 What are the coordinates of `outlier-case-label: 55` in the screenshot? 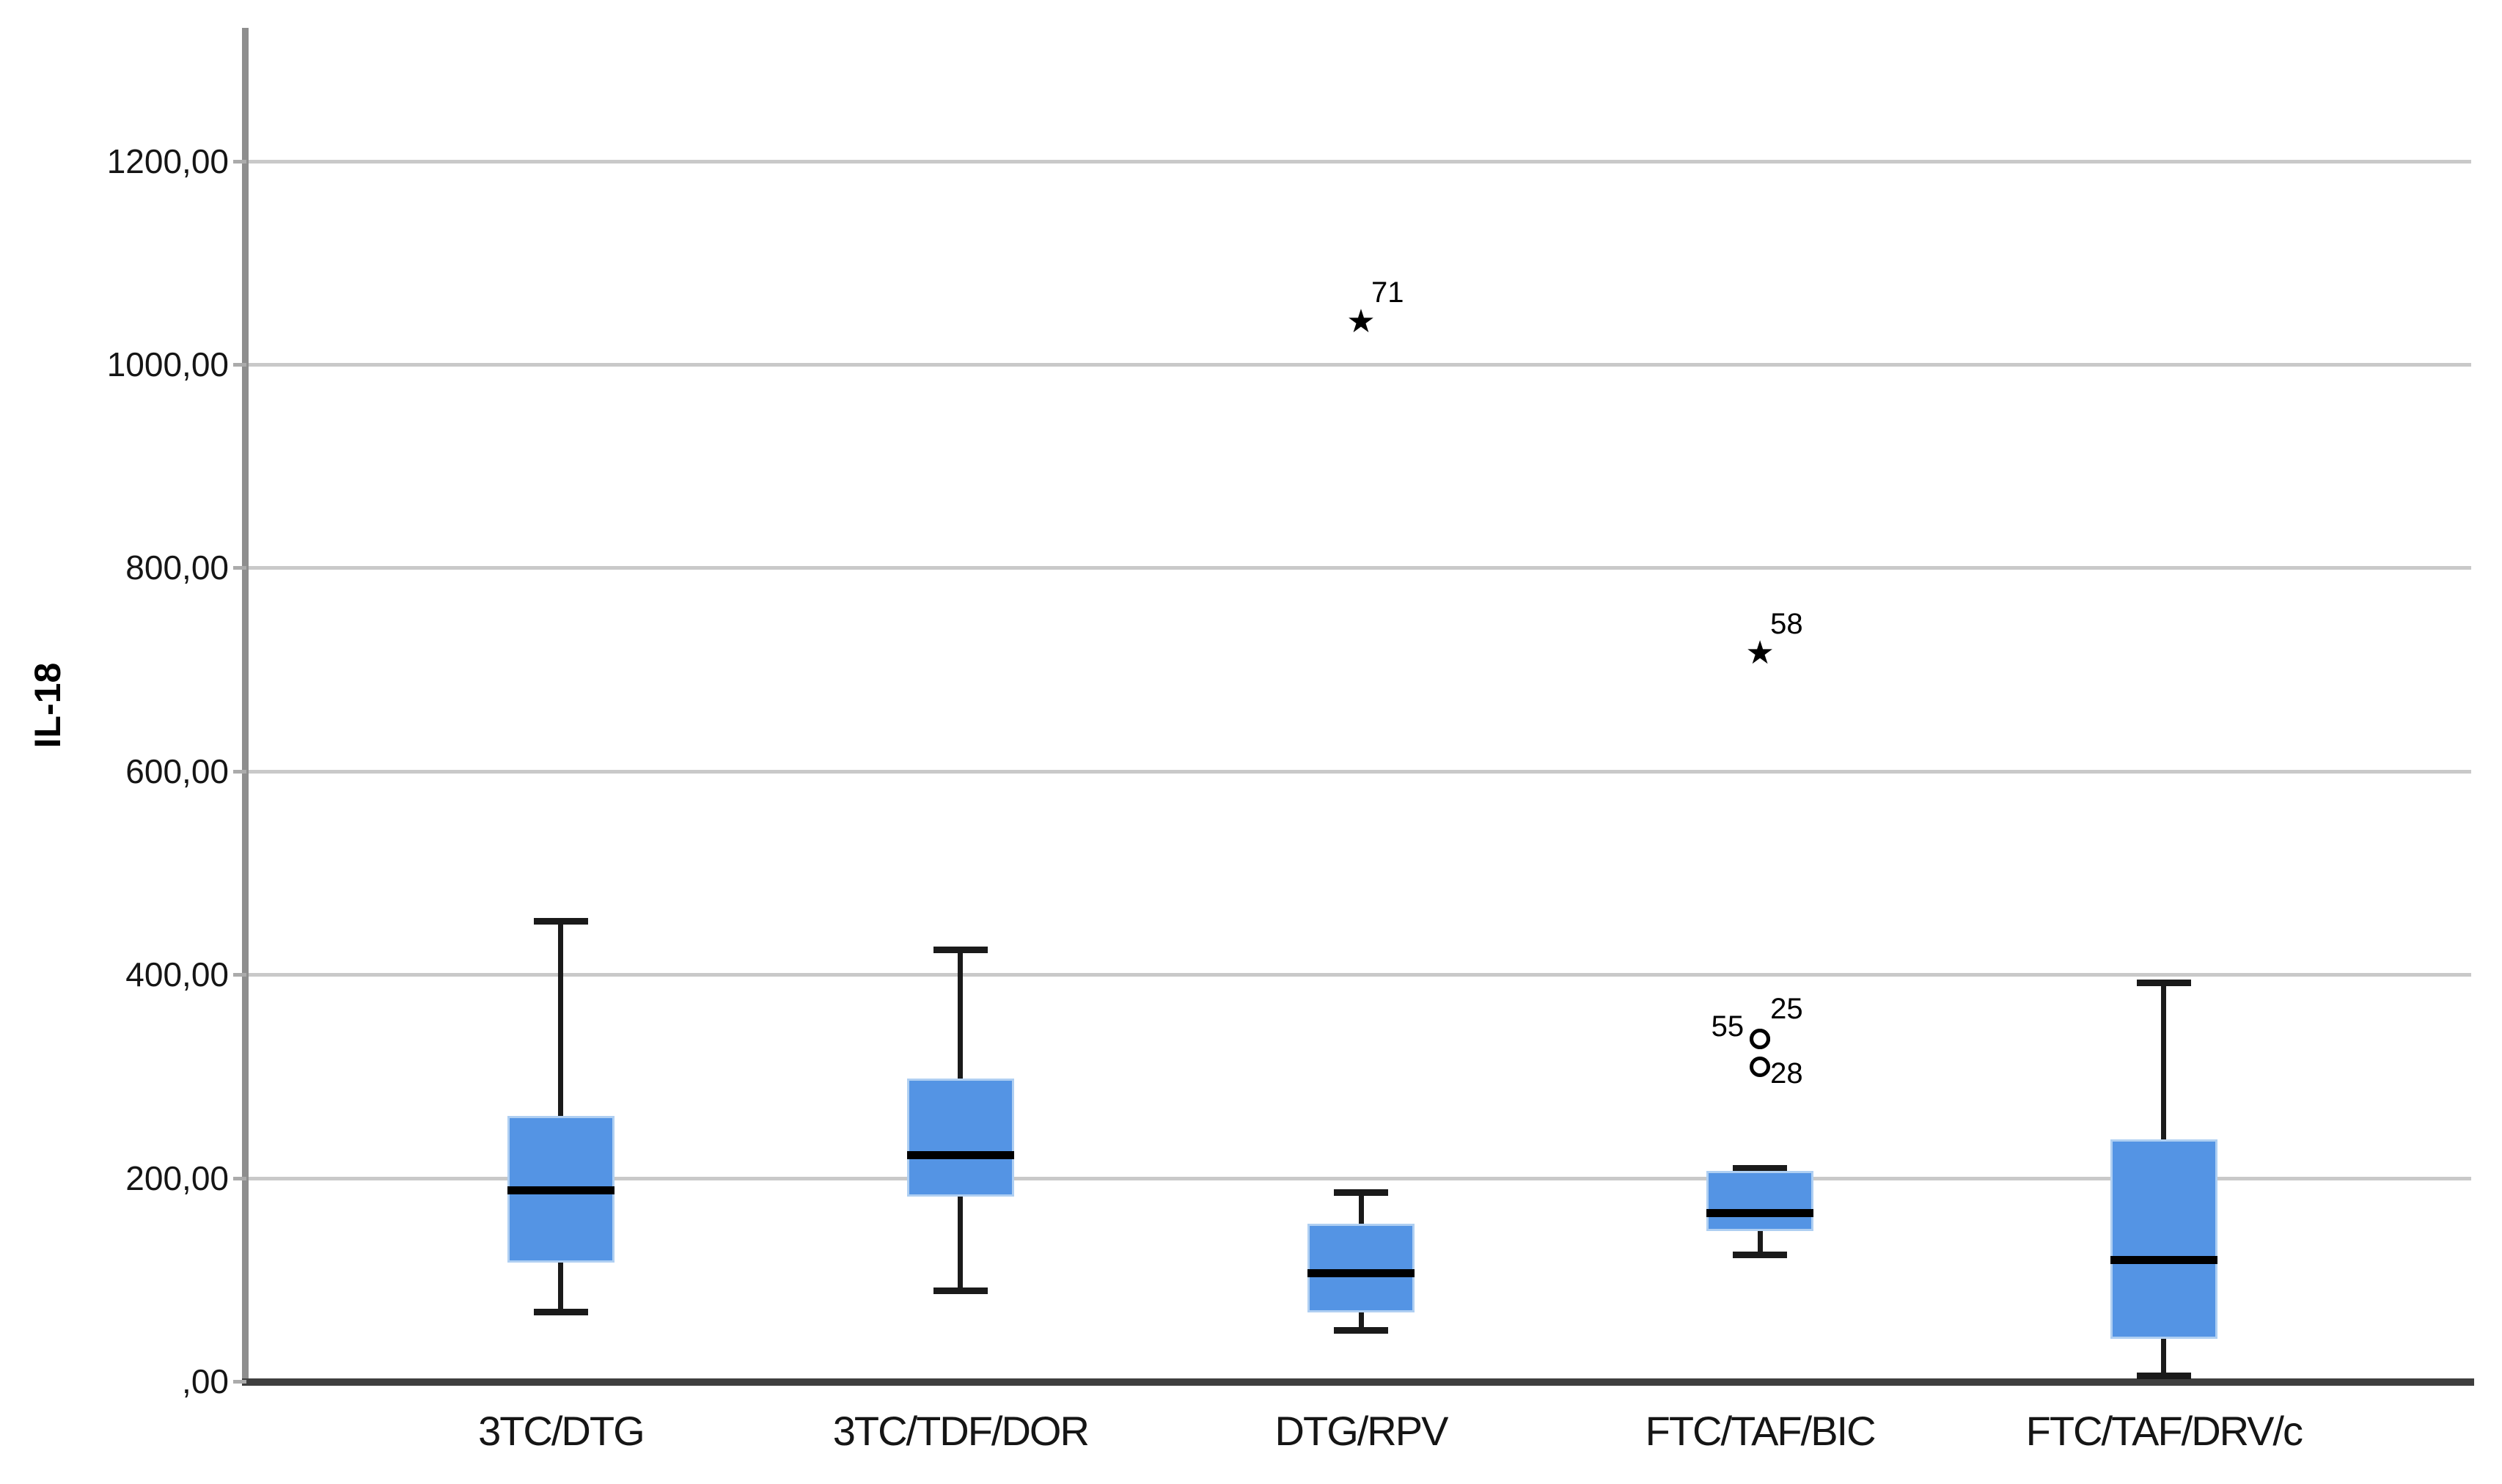 It's located at (1728, 1026).